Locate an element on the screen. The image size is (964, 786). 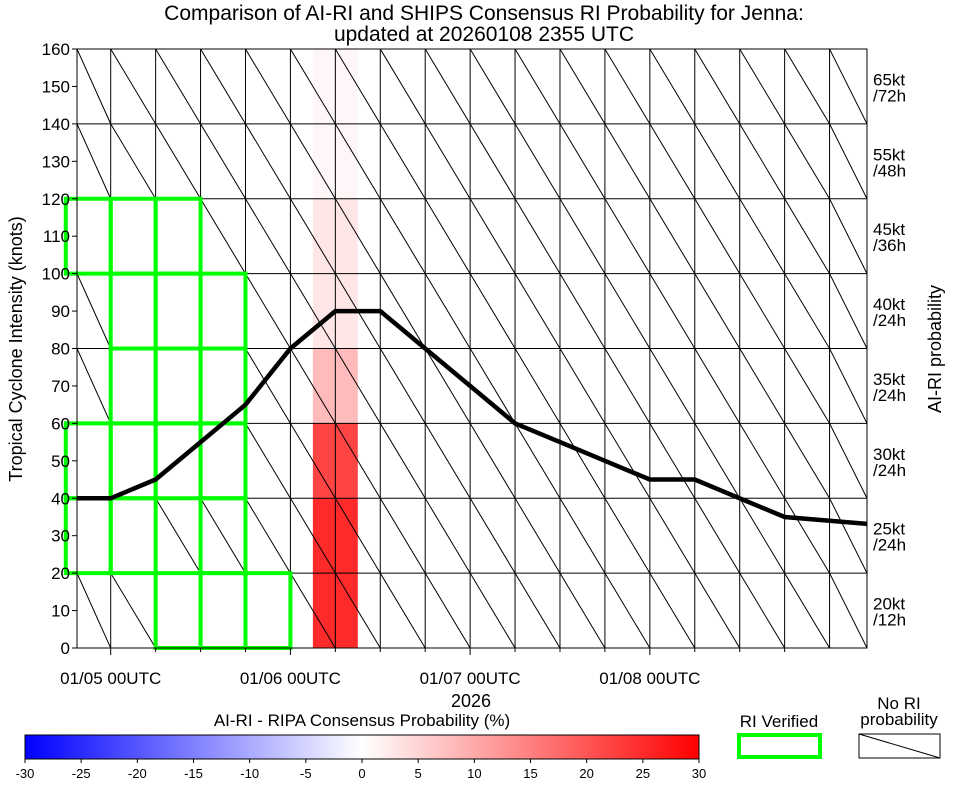
legend-verified-label: RI Verified is located at coordinates (779, 721).